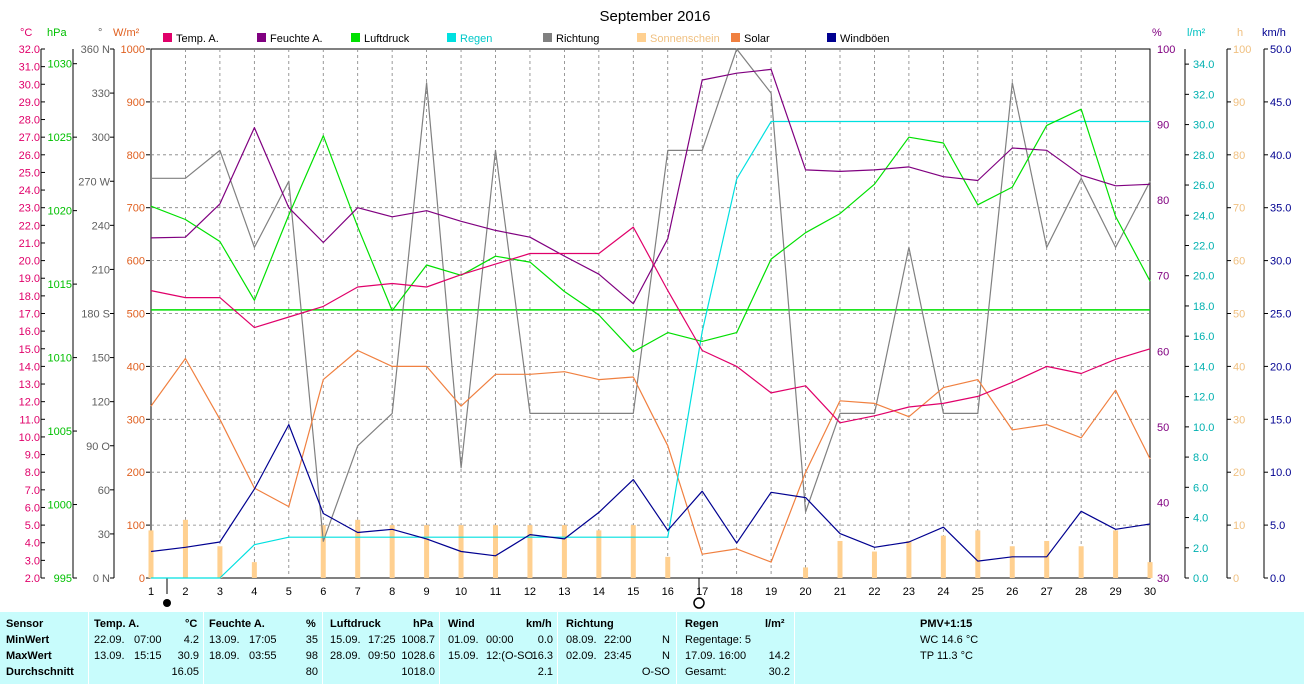  What do you see at coordinates (101, 359) in the screenshot?
I see `direction-axis-tick: 150` at bounding box center [101, 359].